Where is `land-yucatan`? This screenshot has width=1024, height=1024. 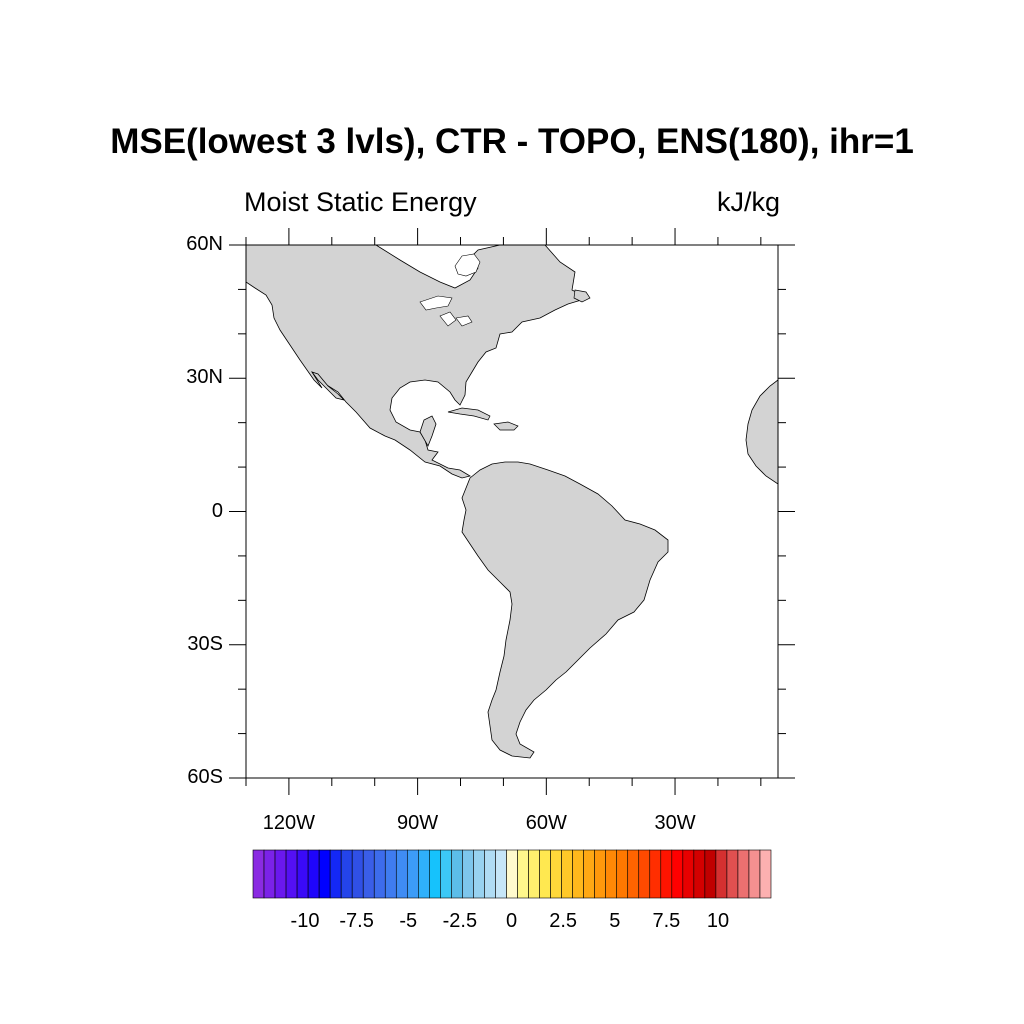
land-yucatan is located at coordinates (428, 431).